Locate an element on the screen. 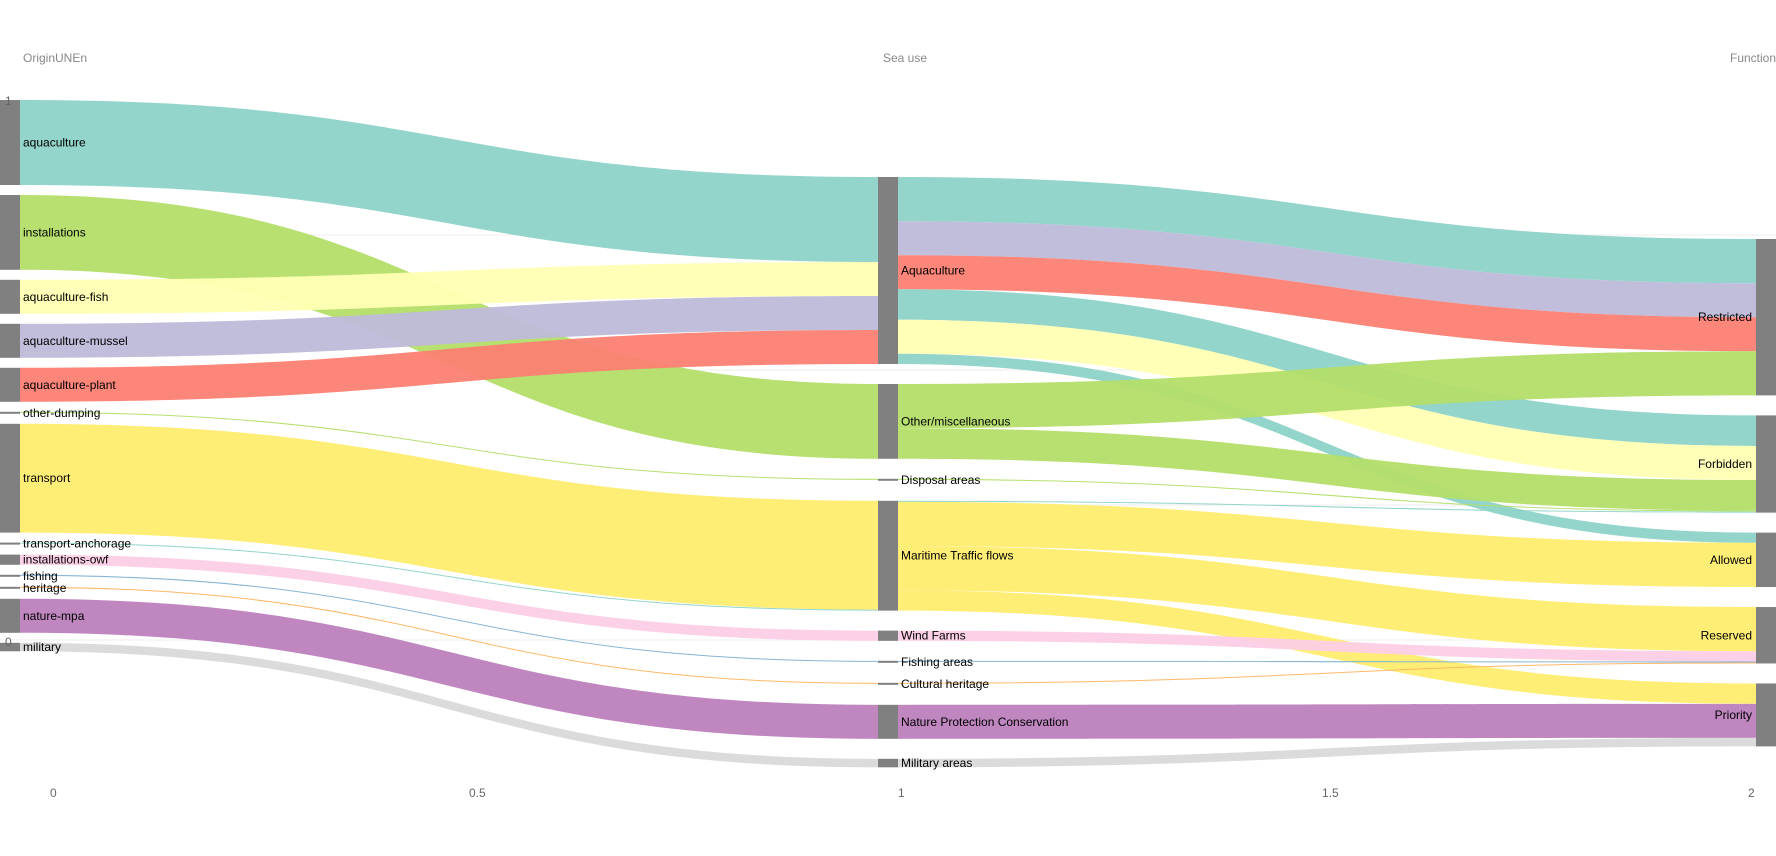 The height and width of the screenshot is (856, 1776). flow-wind-farms-to-reserved is located at coordinates (1327, 646).